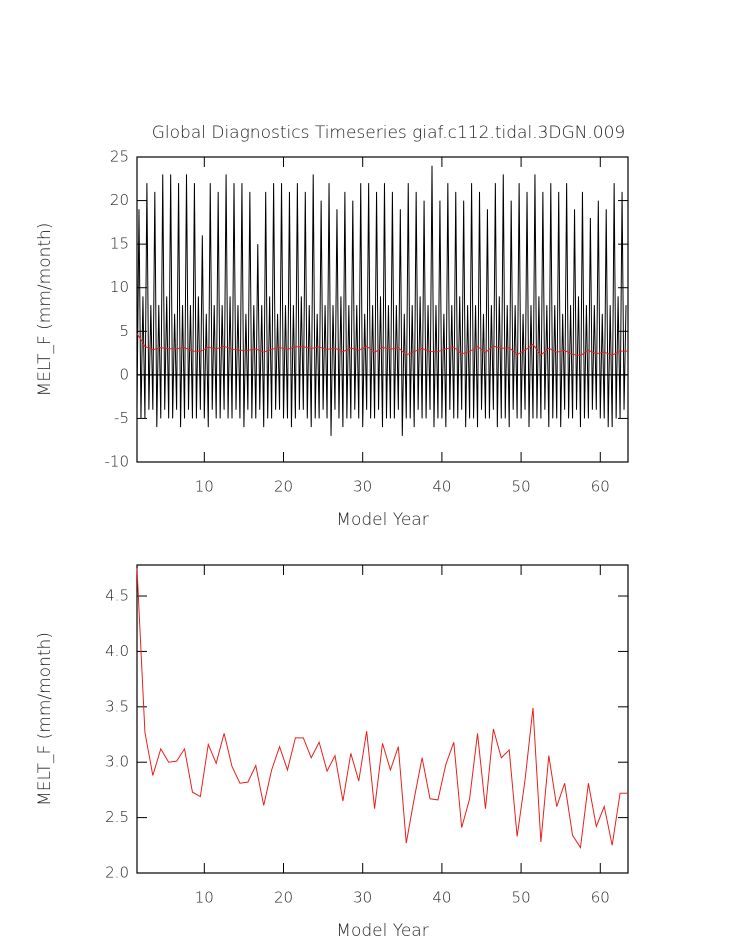 This screenshot has height=945, width=733. Describe the element at coordinates (117, 817) in the screenshot. I see `y-tick-label: 2.5` at that location.